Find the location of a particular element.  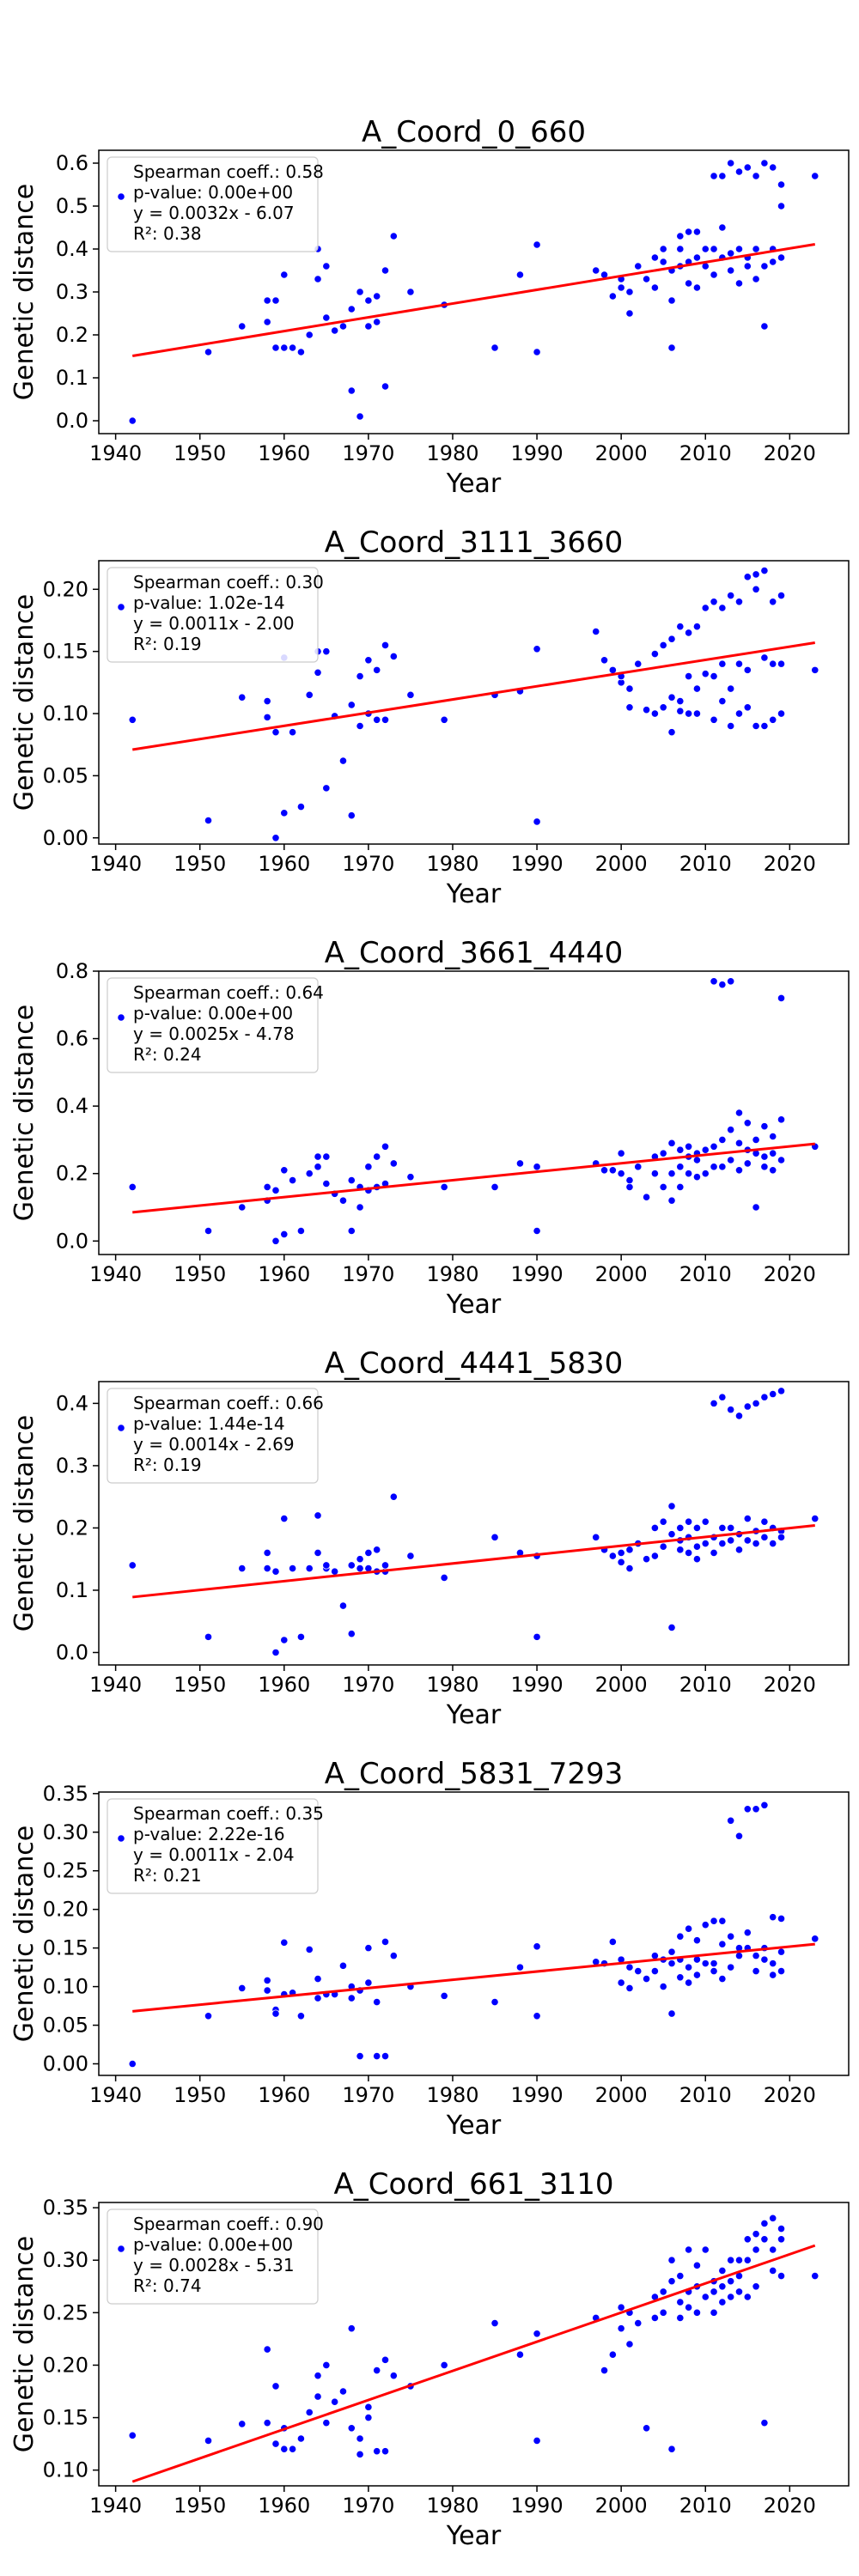

y-tick-label: 0.10 is located at coordinates (65, 2470).